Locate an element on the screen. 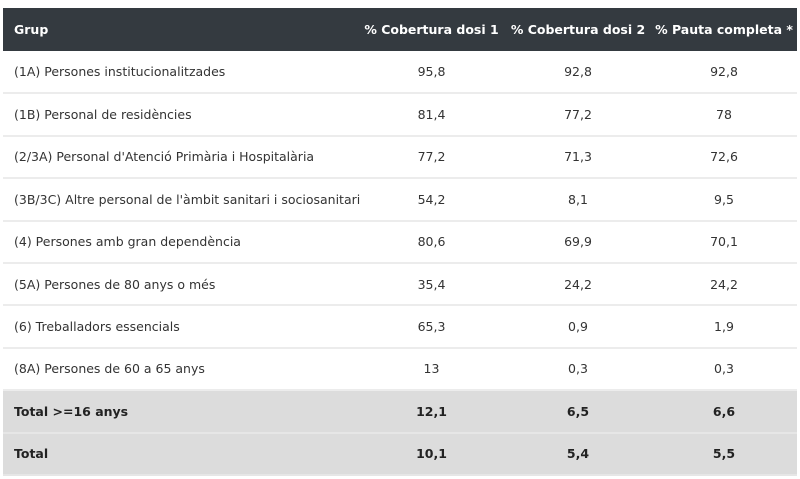 Image resolution: width=800 pixels, height=479 pixels. dose2-cell: 0,3 is located at coordinates (578, 369).